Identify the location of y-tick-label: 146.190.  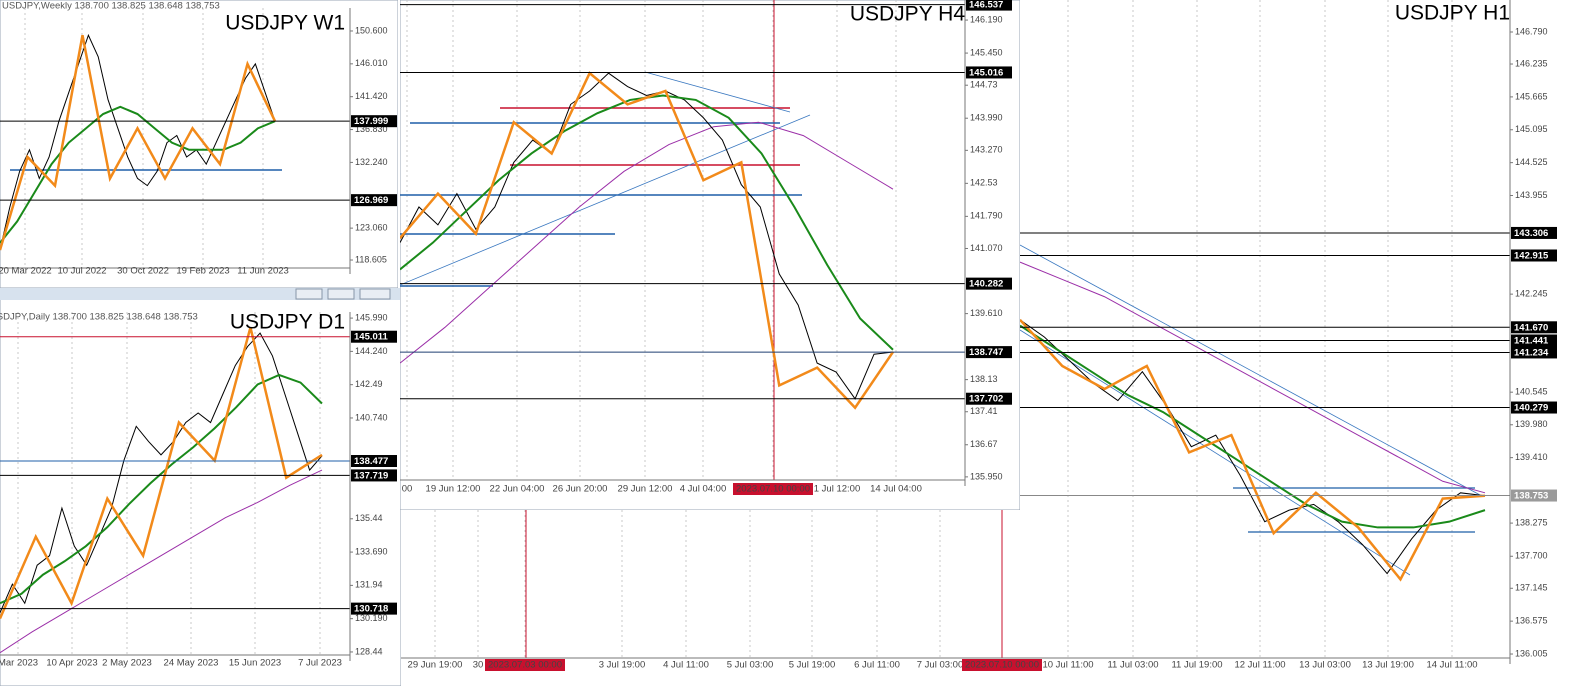
(986, 19).